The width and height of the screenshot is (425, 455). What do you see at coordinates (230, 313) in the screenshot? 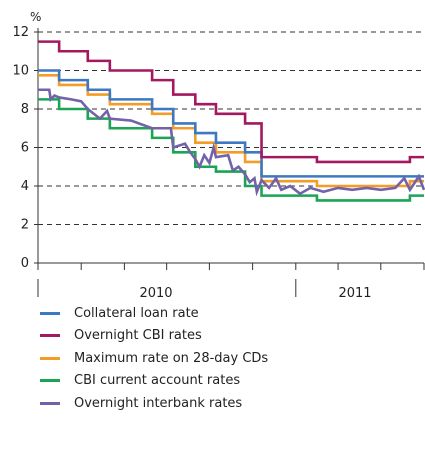
I see `legend-item-collateral: Collateral loan rate` at bounding box center [230, 313].